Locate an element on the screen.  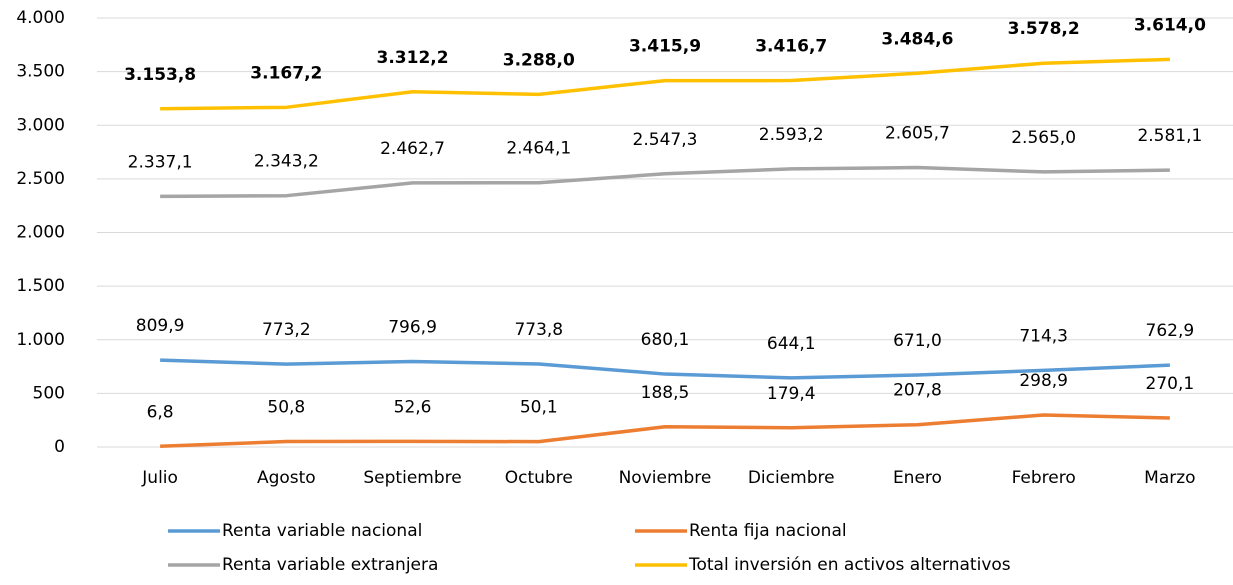
x-tick-label: Marzo is located at coordinates (1169, 478).